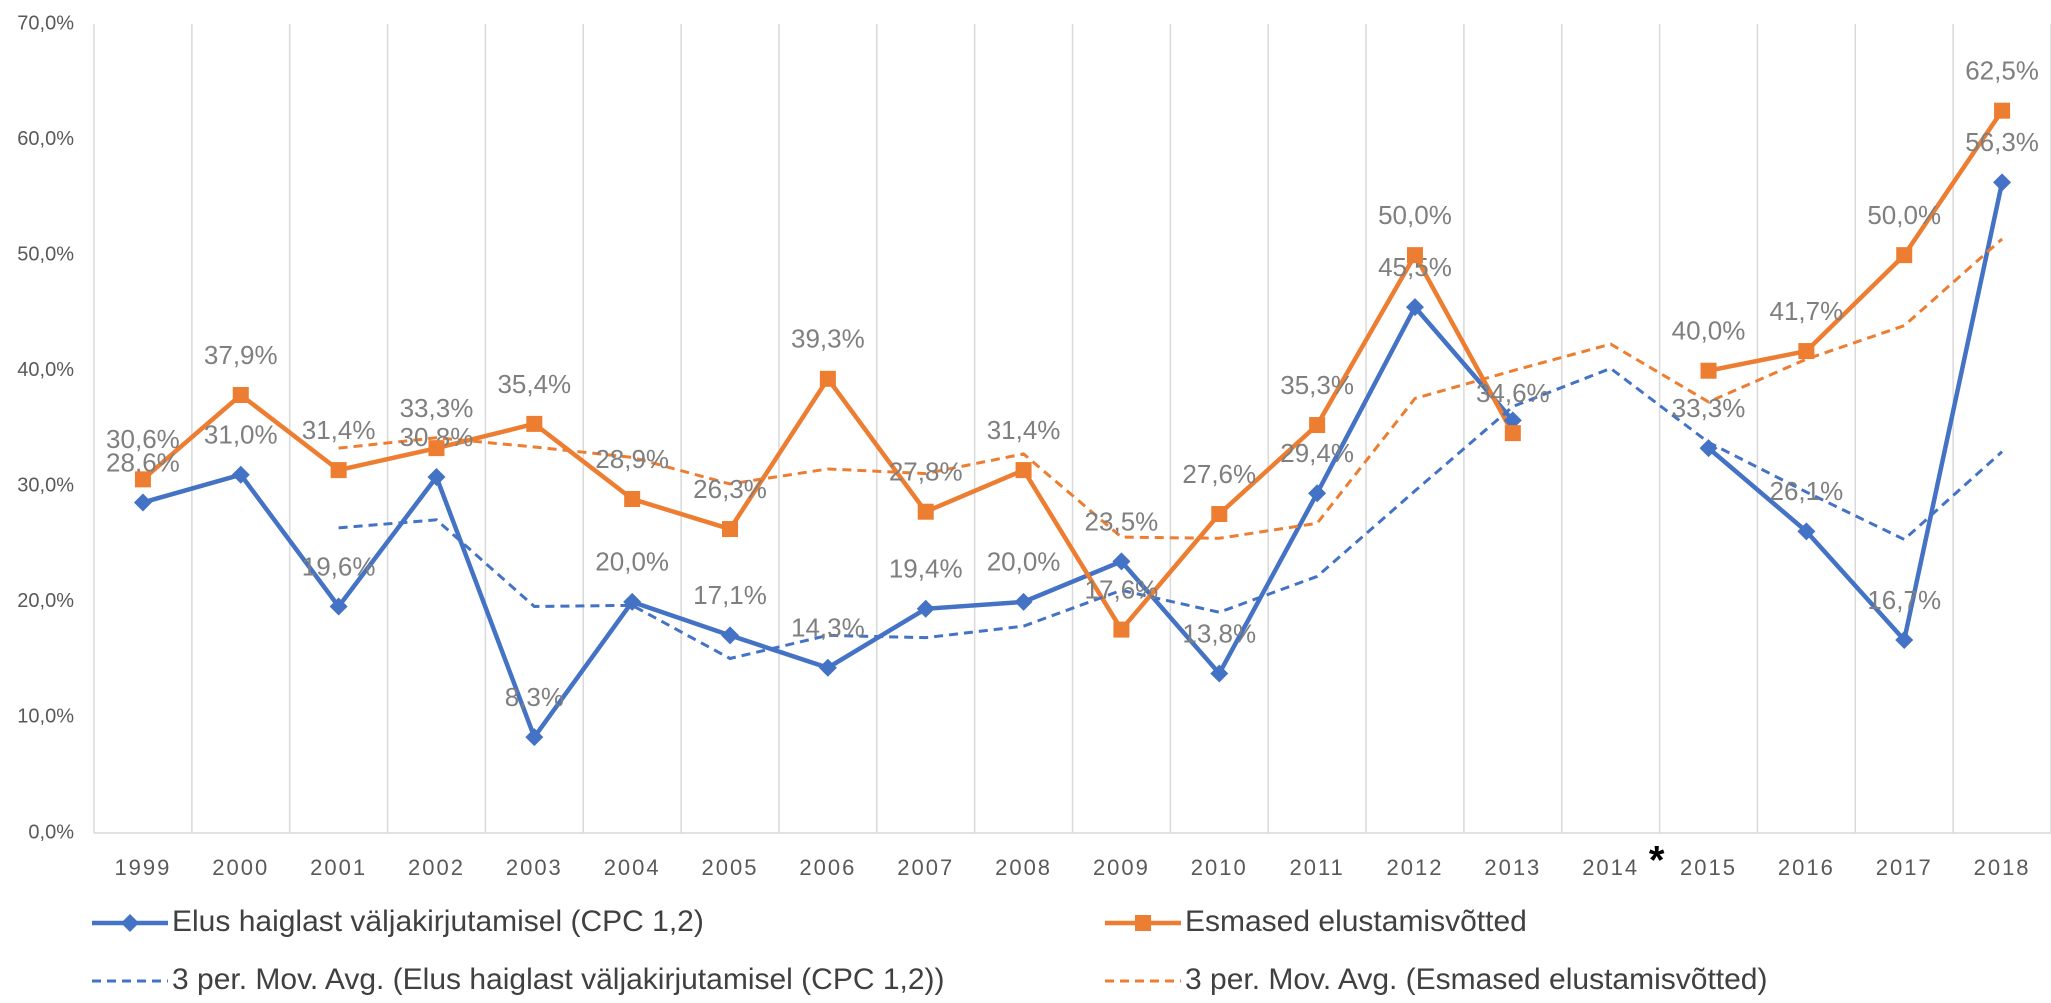 The height and width of the screenshot is (1003, 2051). I want to click on data-label: 14,3%, so click(828, 628).